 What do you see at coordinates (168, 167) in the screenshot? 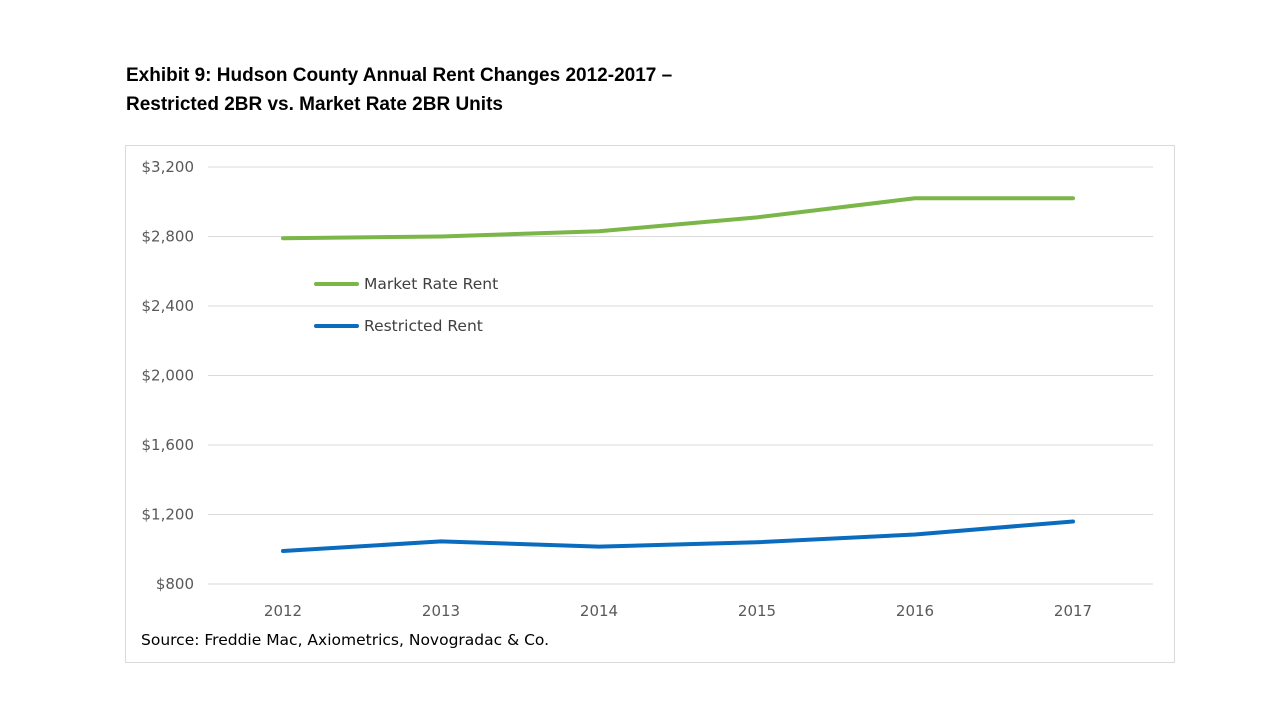
I see `y-tick-label-3200: $3,200` at bounding box center [168, 167].